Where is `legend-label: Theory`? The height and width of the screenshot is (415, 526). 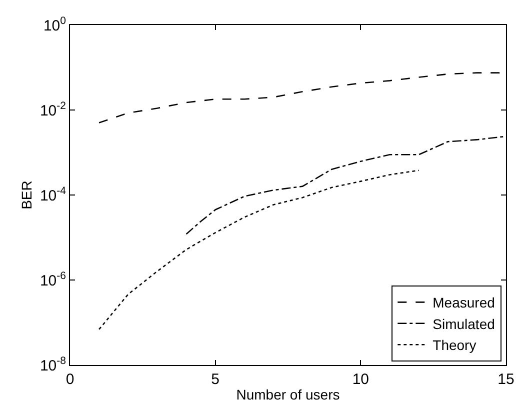
legend-label: Theory is located at coordinates (454, 345).